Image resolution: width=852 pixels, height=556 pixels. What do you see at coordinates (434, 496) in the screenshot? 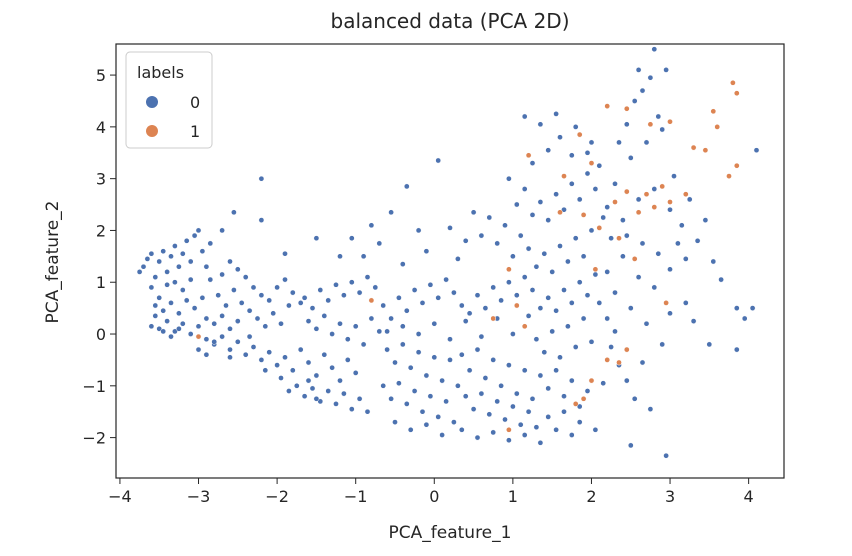
I see `x-tick-label: 0` at bounding box center [434, 496].